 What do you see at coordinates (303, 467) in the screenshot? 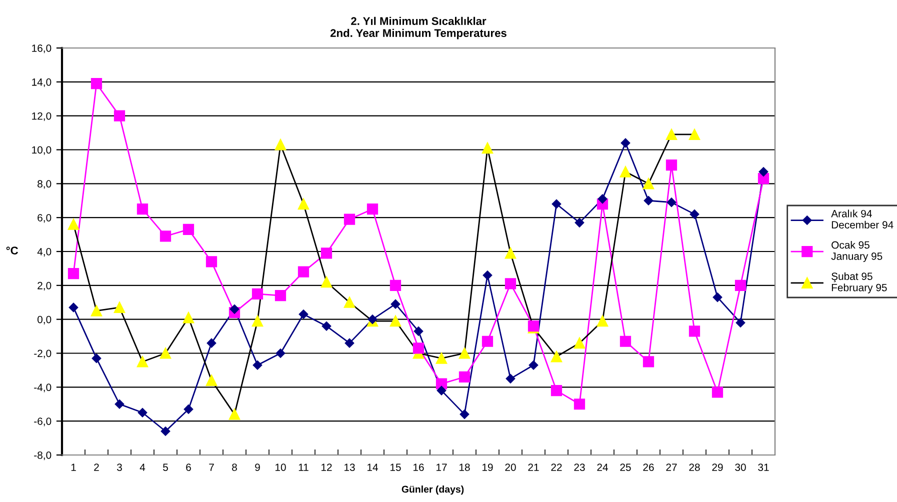
I see `x-tick-label: 11` at bounding box center [303, 467].